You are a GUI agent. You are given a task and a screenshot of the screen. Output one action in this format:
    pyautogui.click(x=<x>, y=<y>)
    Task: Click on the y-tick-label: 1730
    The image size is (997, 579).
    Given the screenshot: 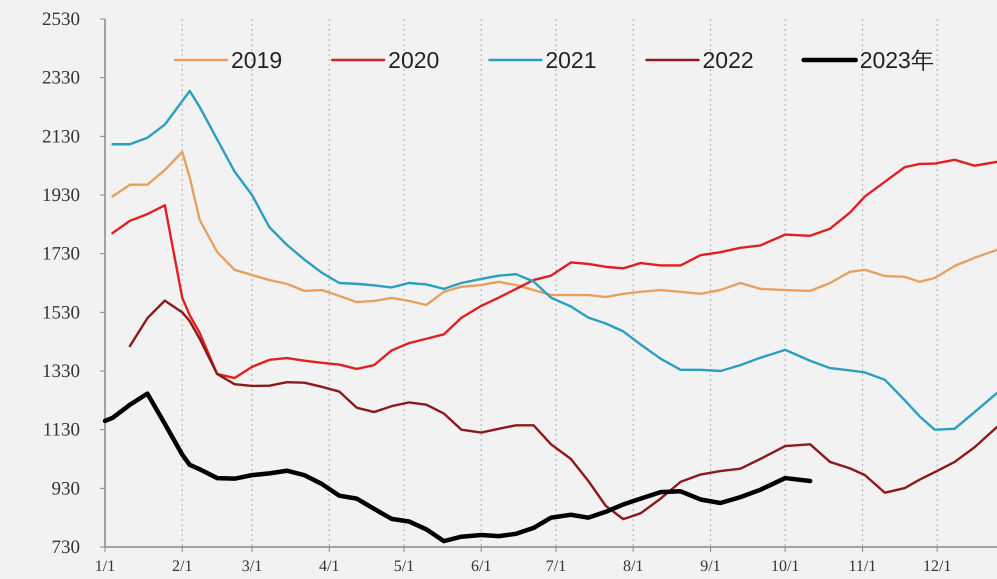 What is the action you would take?
    pyautogui.click(x=61, y=254)
    